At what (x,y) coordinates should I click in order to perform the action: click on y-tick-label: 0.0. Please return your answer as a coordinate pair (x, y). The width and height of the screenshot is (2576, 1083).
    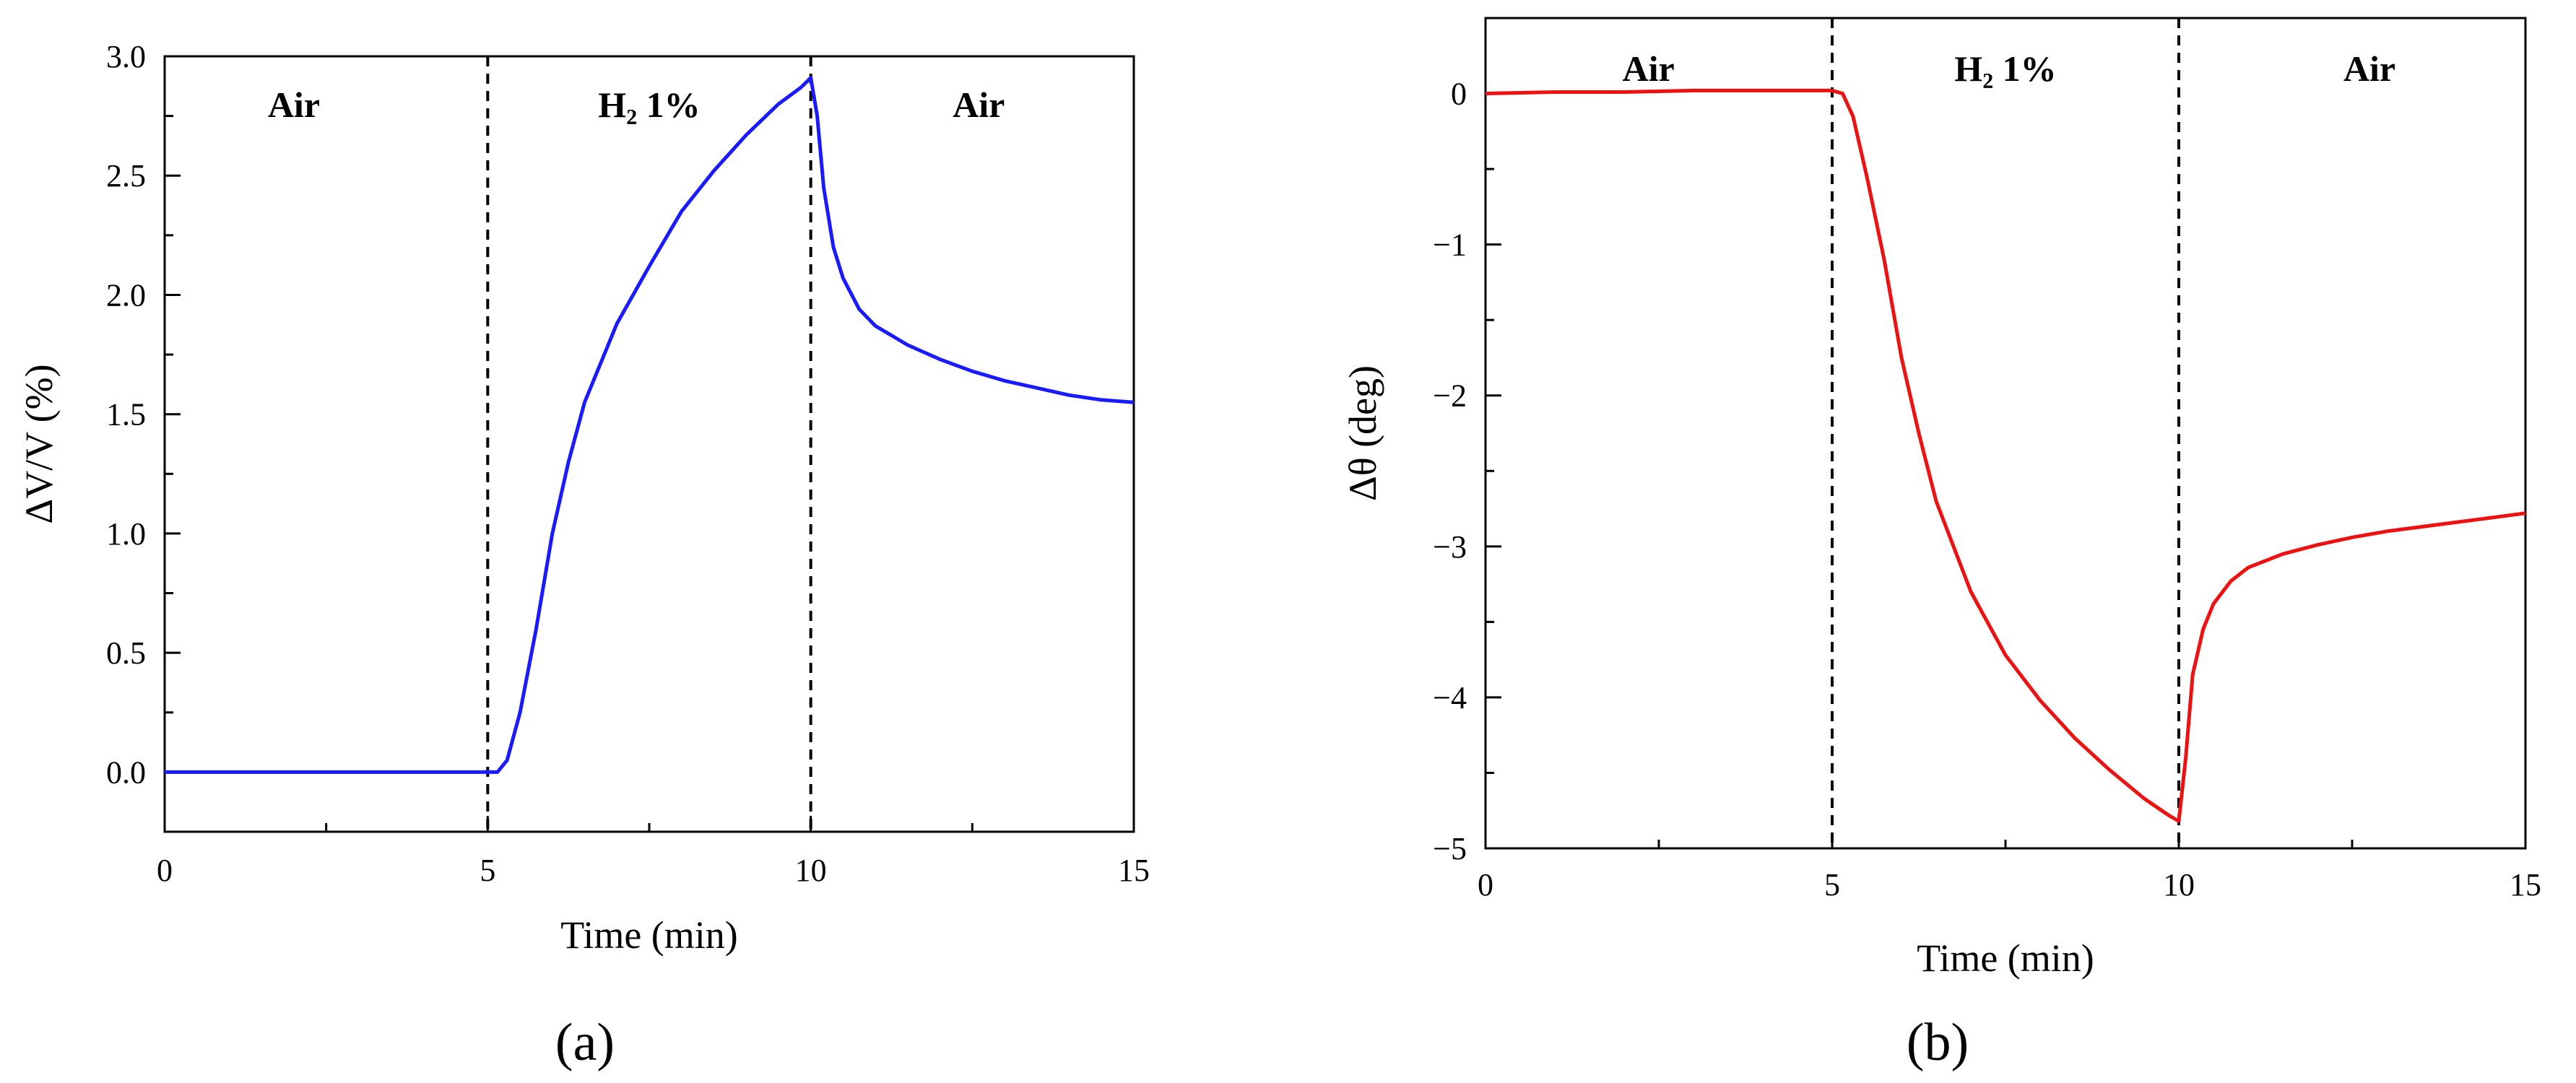
    Looking at the image, I should click on (126, 772).